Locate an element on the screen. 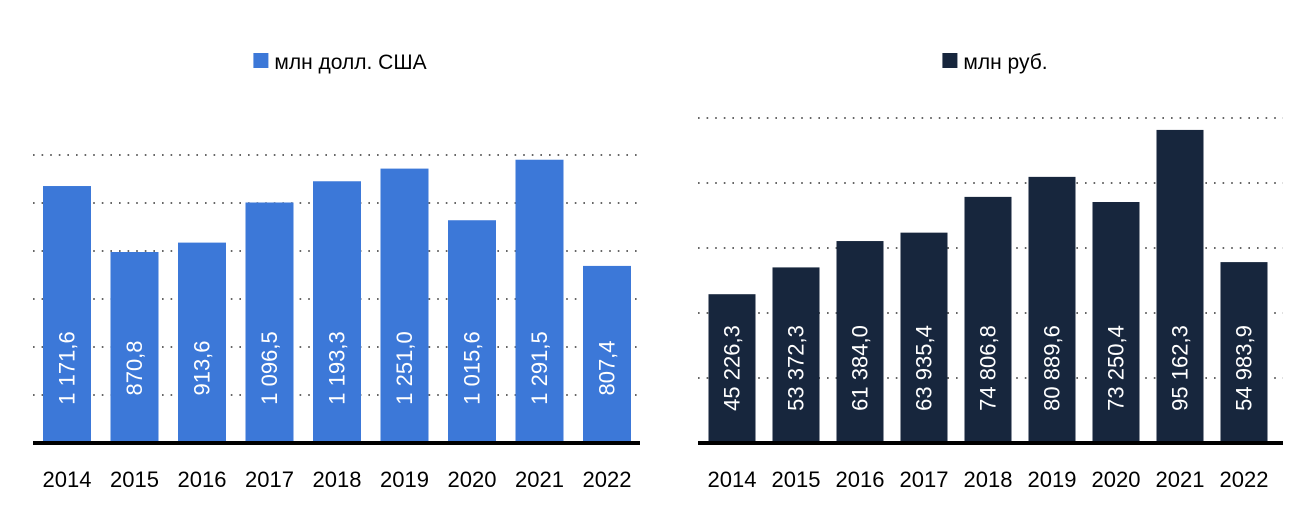 The image size is (1305, 531). bar-value-label: 1 291,5 is located at coordinates (539, 367).